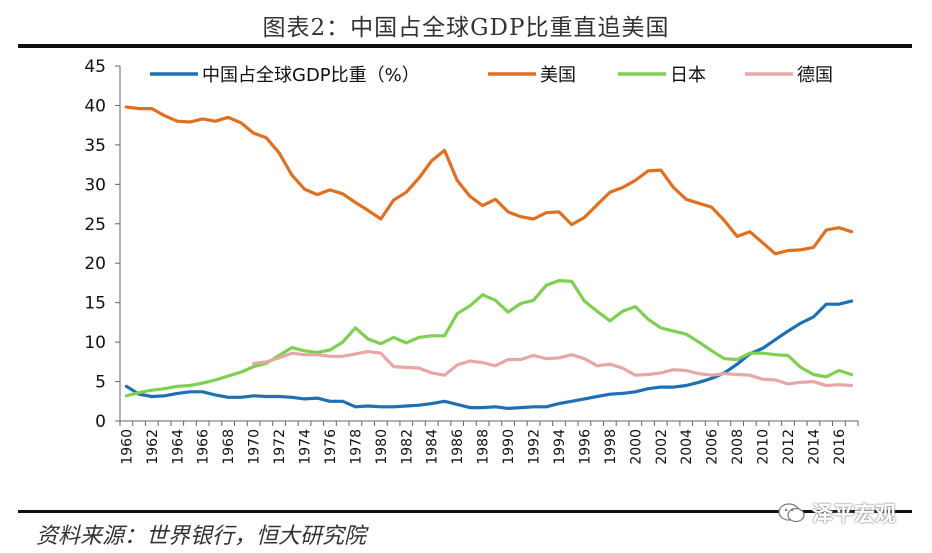  What do you see at coordinates (229, 447) in the screenshot?
I see `x-tick-label: 1968` at bounding box center [229, 447].